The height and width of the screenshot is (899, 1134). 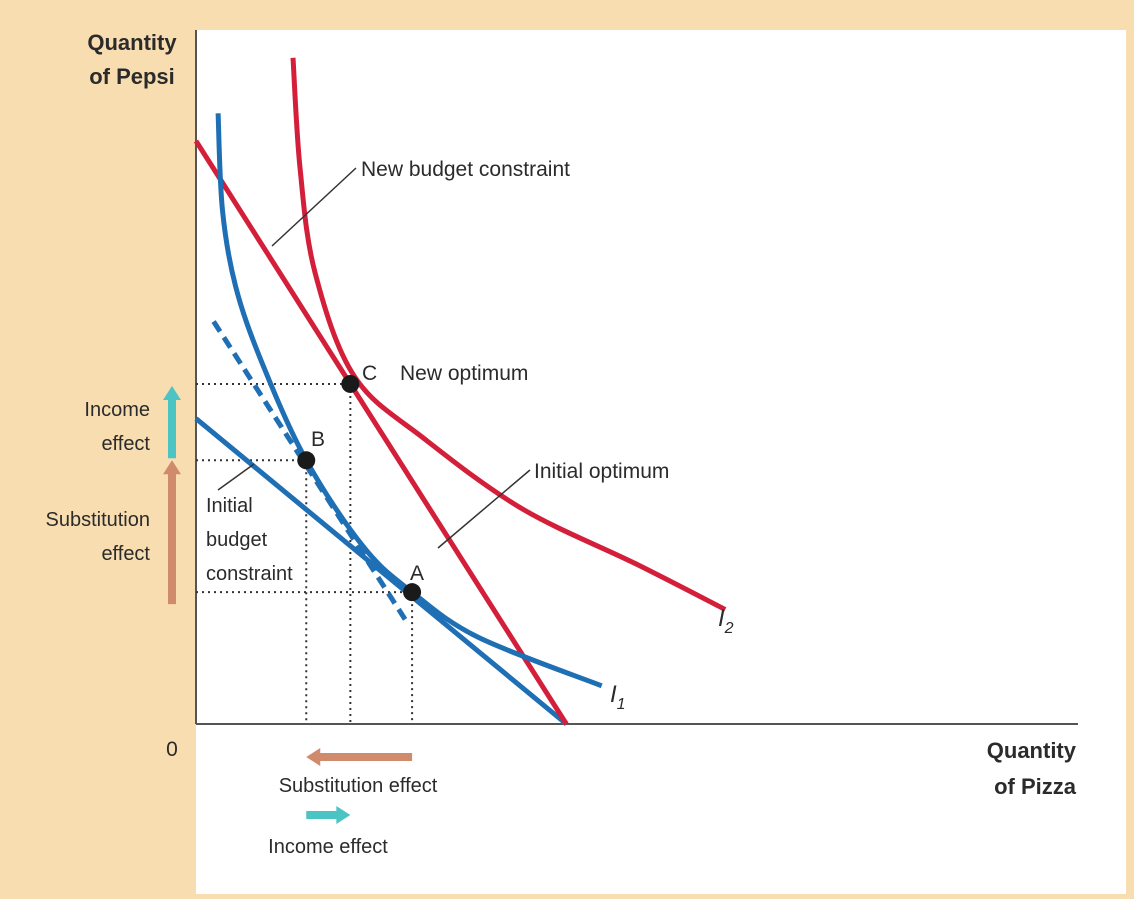 What do you see at coordinates (97, 520) in the screenshot?
I see `substitution-effect-y-label-1: Substitution` at bounding box center [97, 520].